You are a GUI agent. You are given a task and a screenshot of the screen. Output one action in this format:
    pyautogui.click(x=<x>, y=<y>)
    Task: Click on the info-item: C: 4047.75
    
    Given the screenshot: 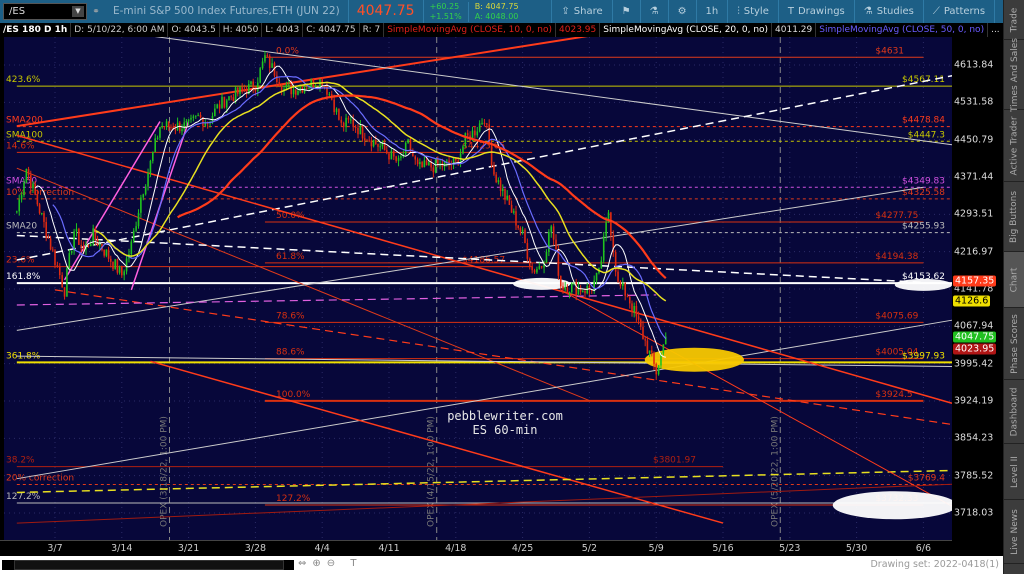 What is the action you would take?
    pyautogui.click(x=331, y=30)
    